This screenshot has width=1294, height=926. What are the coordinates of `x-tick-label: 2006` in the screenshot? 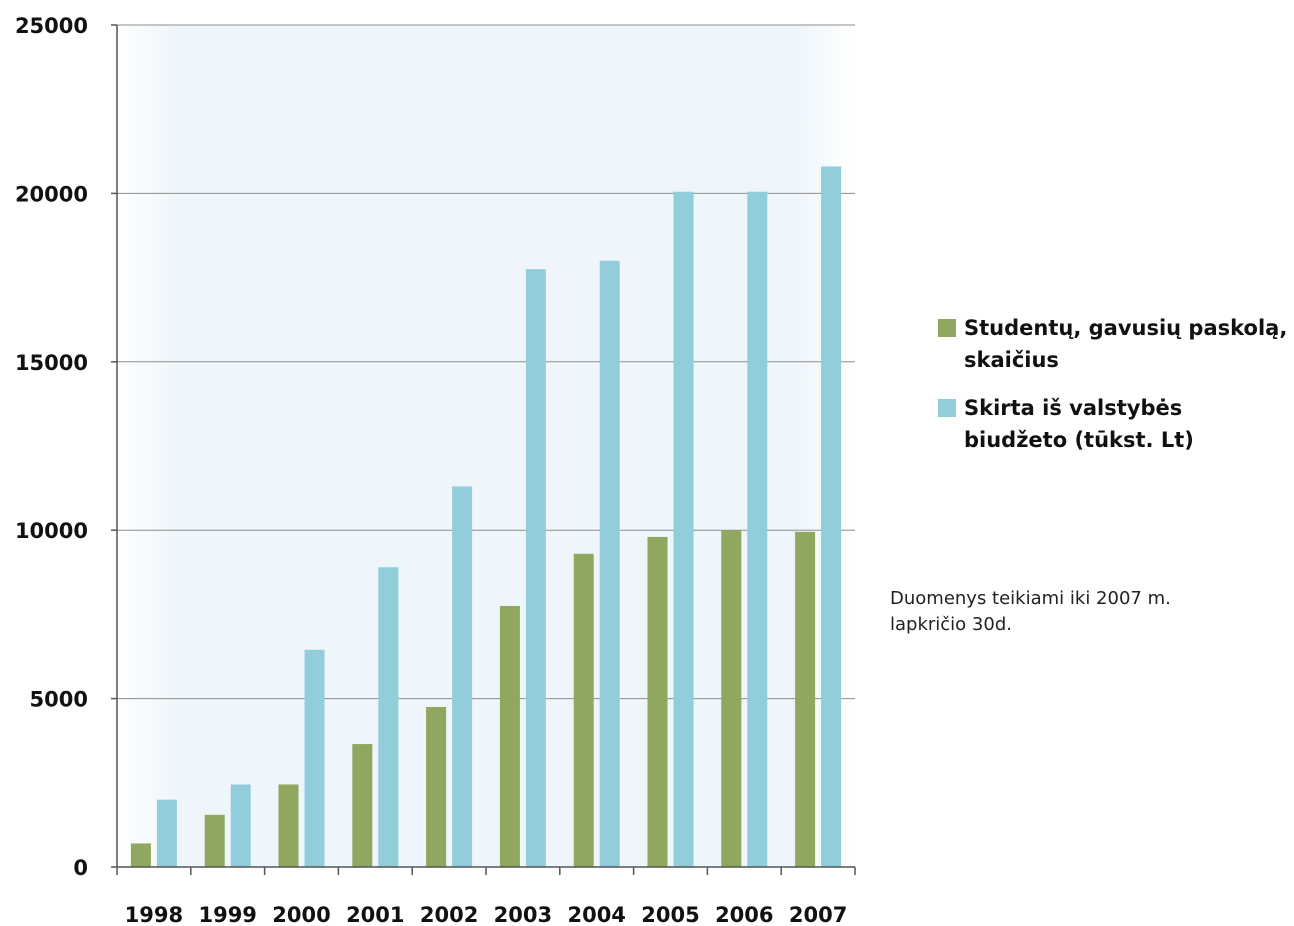 It's located at (744, 914).